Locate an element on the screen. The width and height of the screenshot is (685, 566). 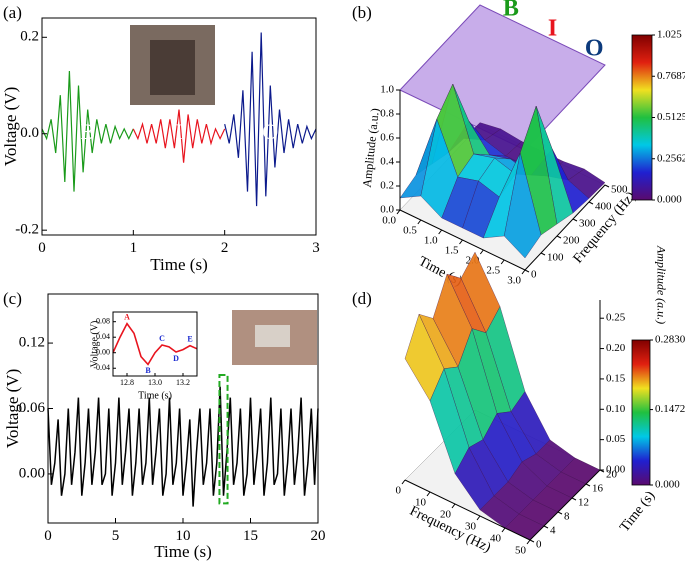
highlight-box is located at coordinates (223, 439).